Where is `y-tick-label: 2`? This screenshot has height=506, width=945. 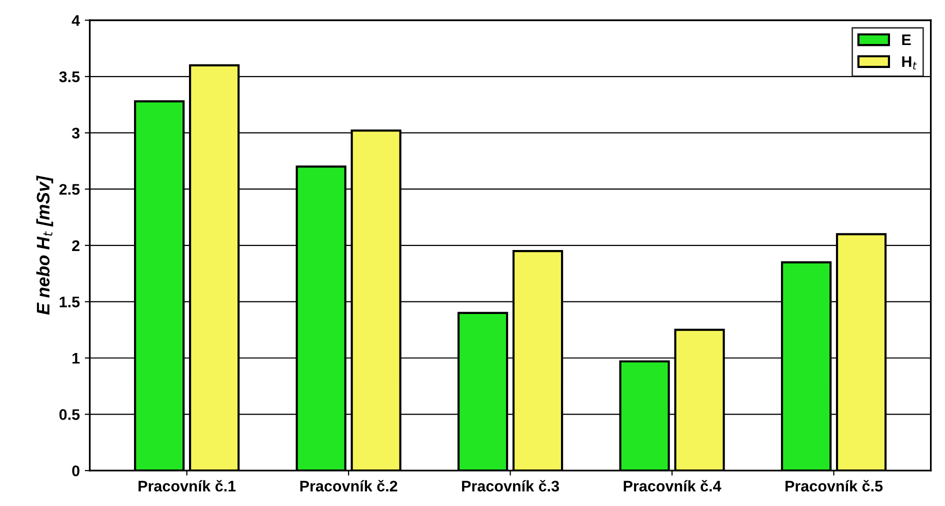
y-tick-label: 2 is located at coordinates (76, 245).